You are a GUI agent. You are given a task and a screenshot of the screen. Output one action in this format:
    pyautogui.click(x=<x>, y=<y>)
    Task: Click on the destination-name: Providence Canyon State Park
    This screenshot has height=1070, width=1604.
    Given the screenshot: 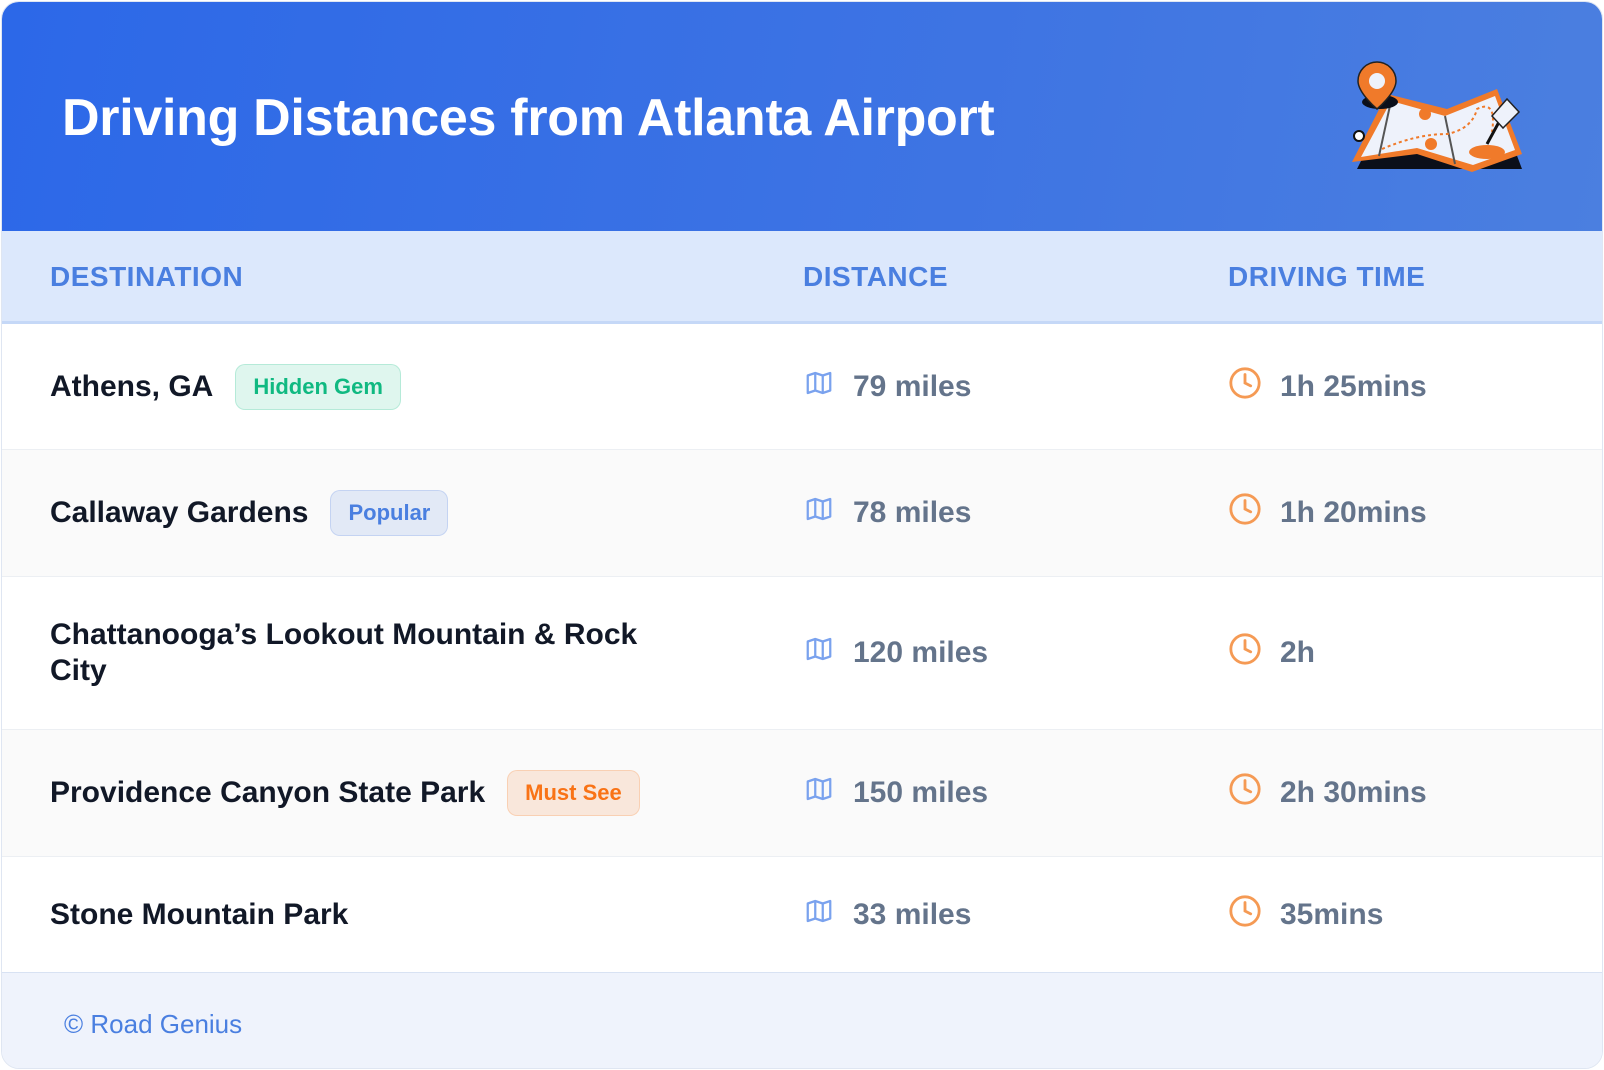 What is the action you would take?
    pyautogui.click(x=268, y=792)
    